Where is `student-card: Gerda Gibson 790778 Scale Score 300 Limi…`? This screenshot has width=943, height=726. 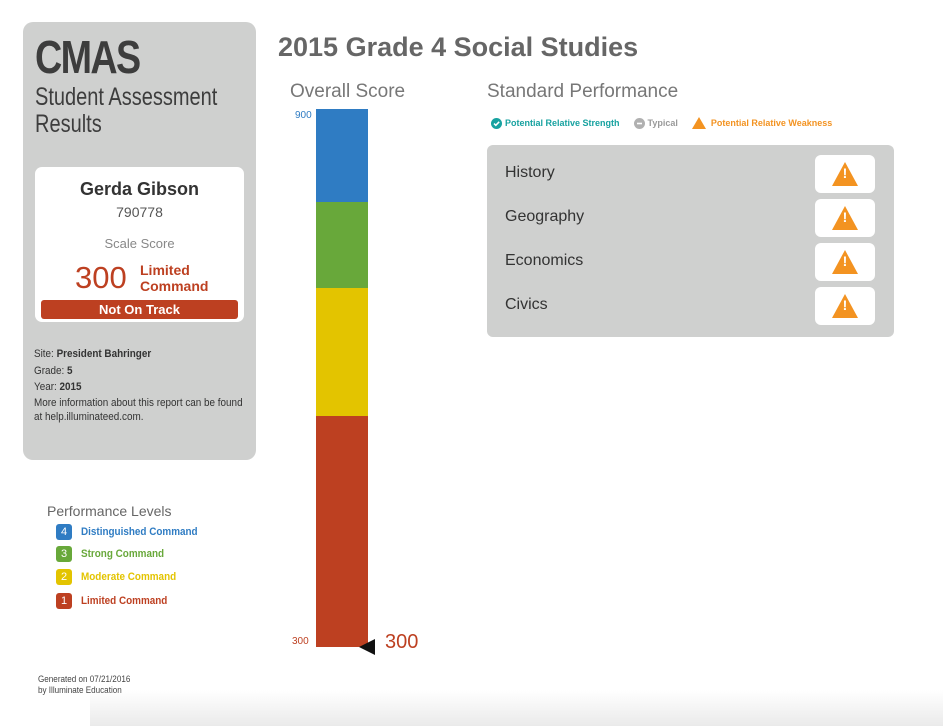 student-card: Gerda Gibson 790778 Scale Score 300 Limi… is located at coordinates (139, 244).